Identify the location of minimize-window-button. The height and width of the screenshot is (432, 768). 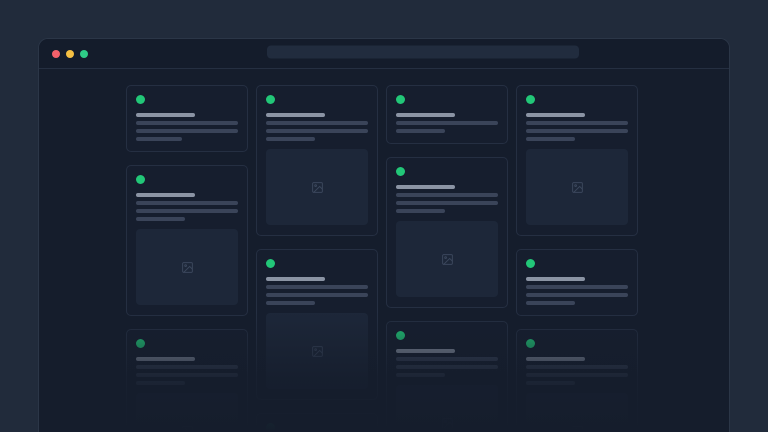
(70, 53).